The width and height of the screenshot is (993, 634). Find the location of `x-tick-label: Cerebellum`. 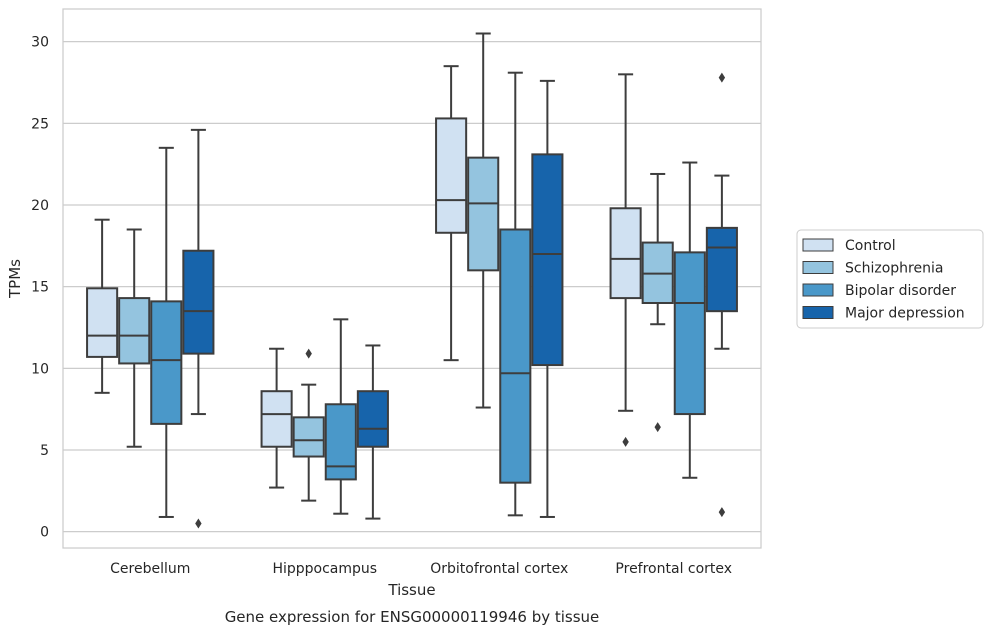

x-tick-label: Cerebellum is located at coordinates (150, 569).